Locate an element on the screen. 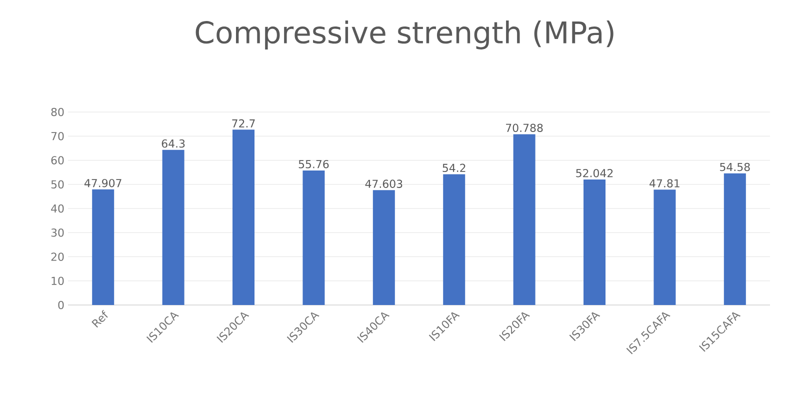 The image size is (786, 416). y-tick-label: 0 is located at coordinates (61, 305).